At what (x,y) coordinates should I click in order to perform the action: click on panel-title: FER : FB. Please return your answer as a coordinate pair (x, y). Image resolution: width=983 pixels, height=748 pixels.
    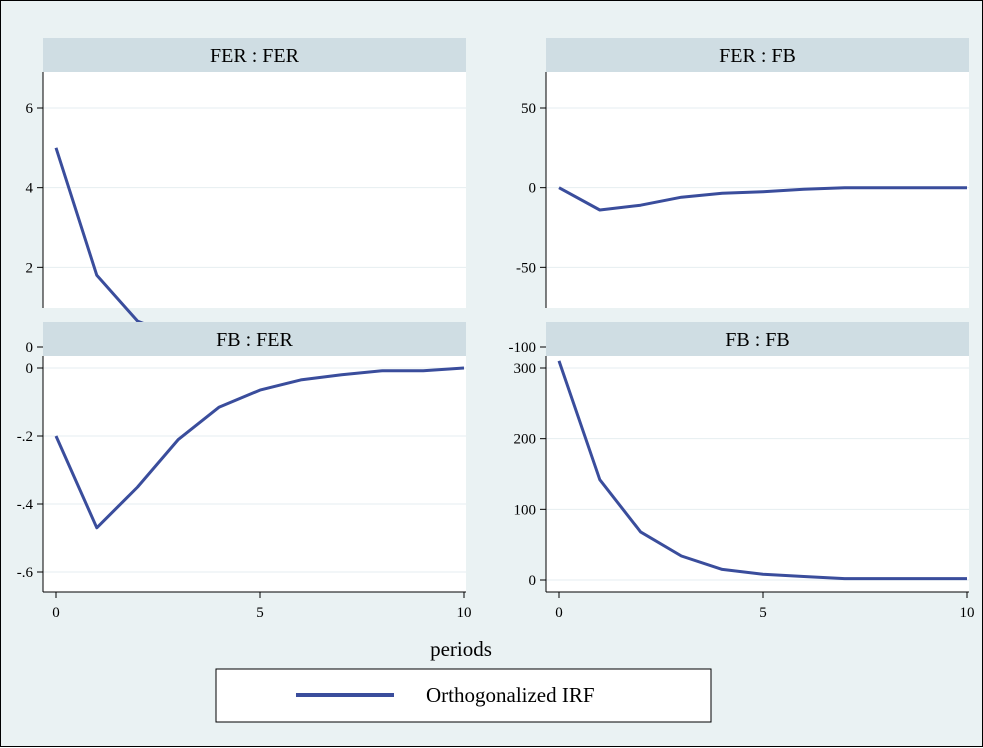
    Looking at the image, I should click on (757, 56).